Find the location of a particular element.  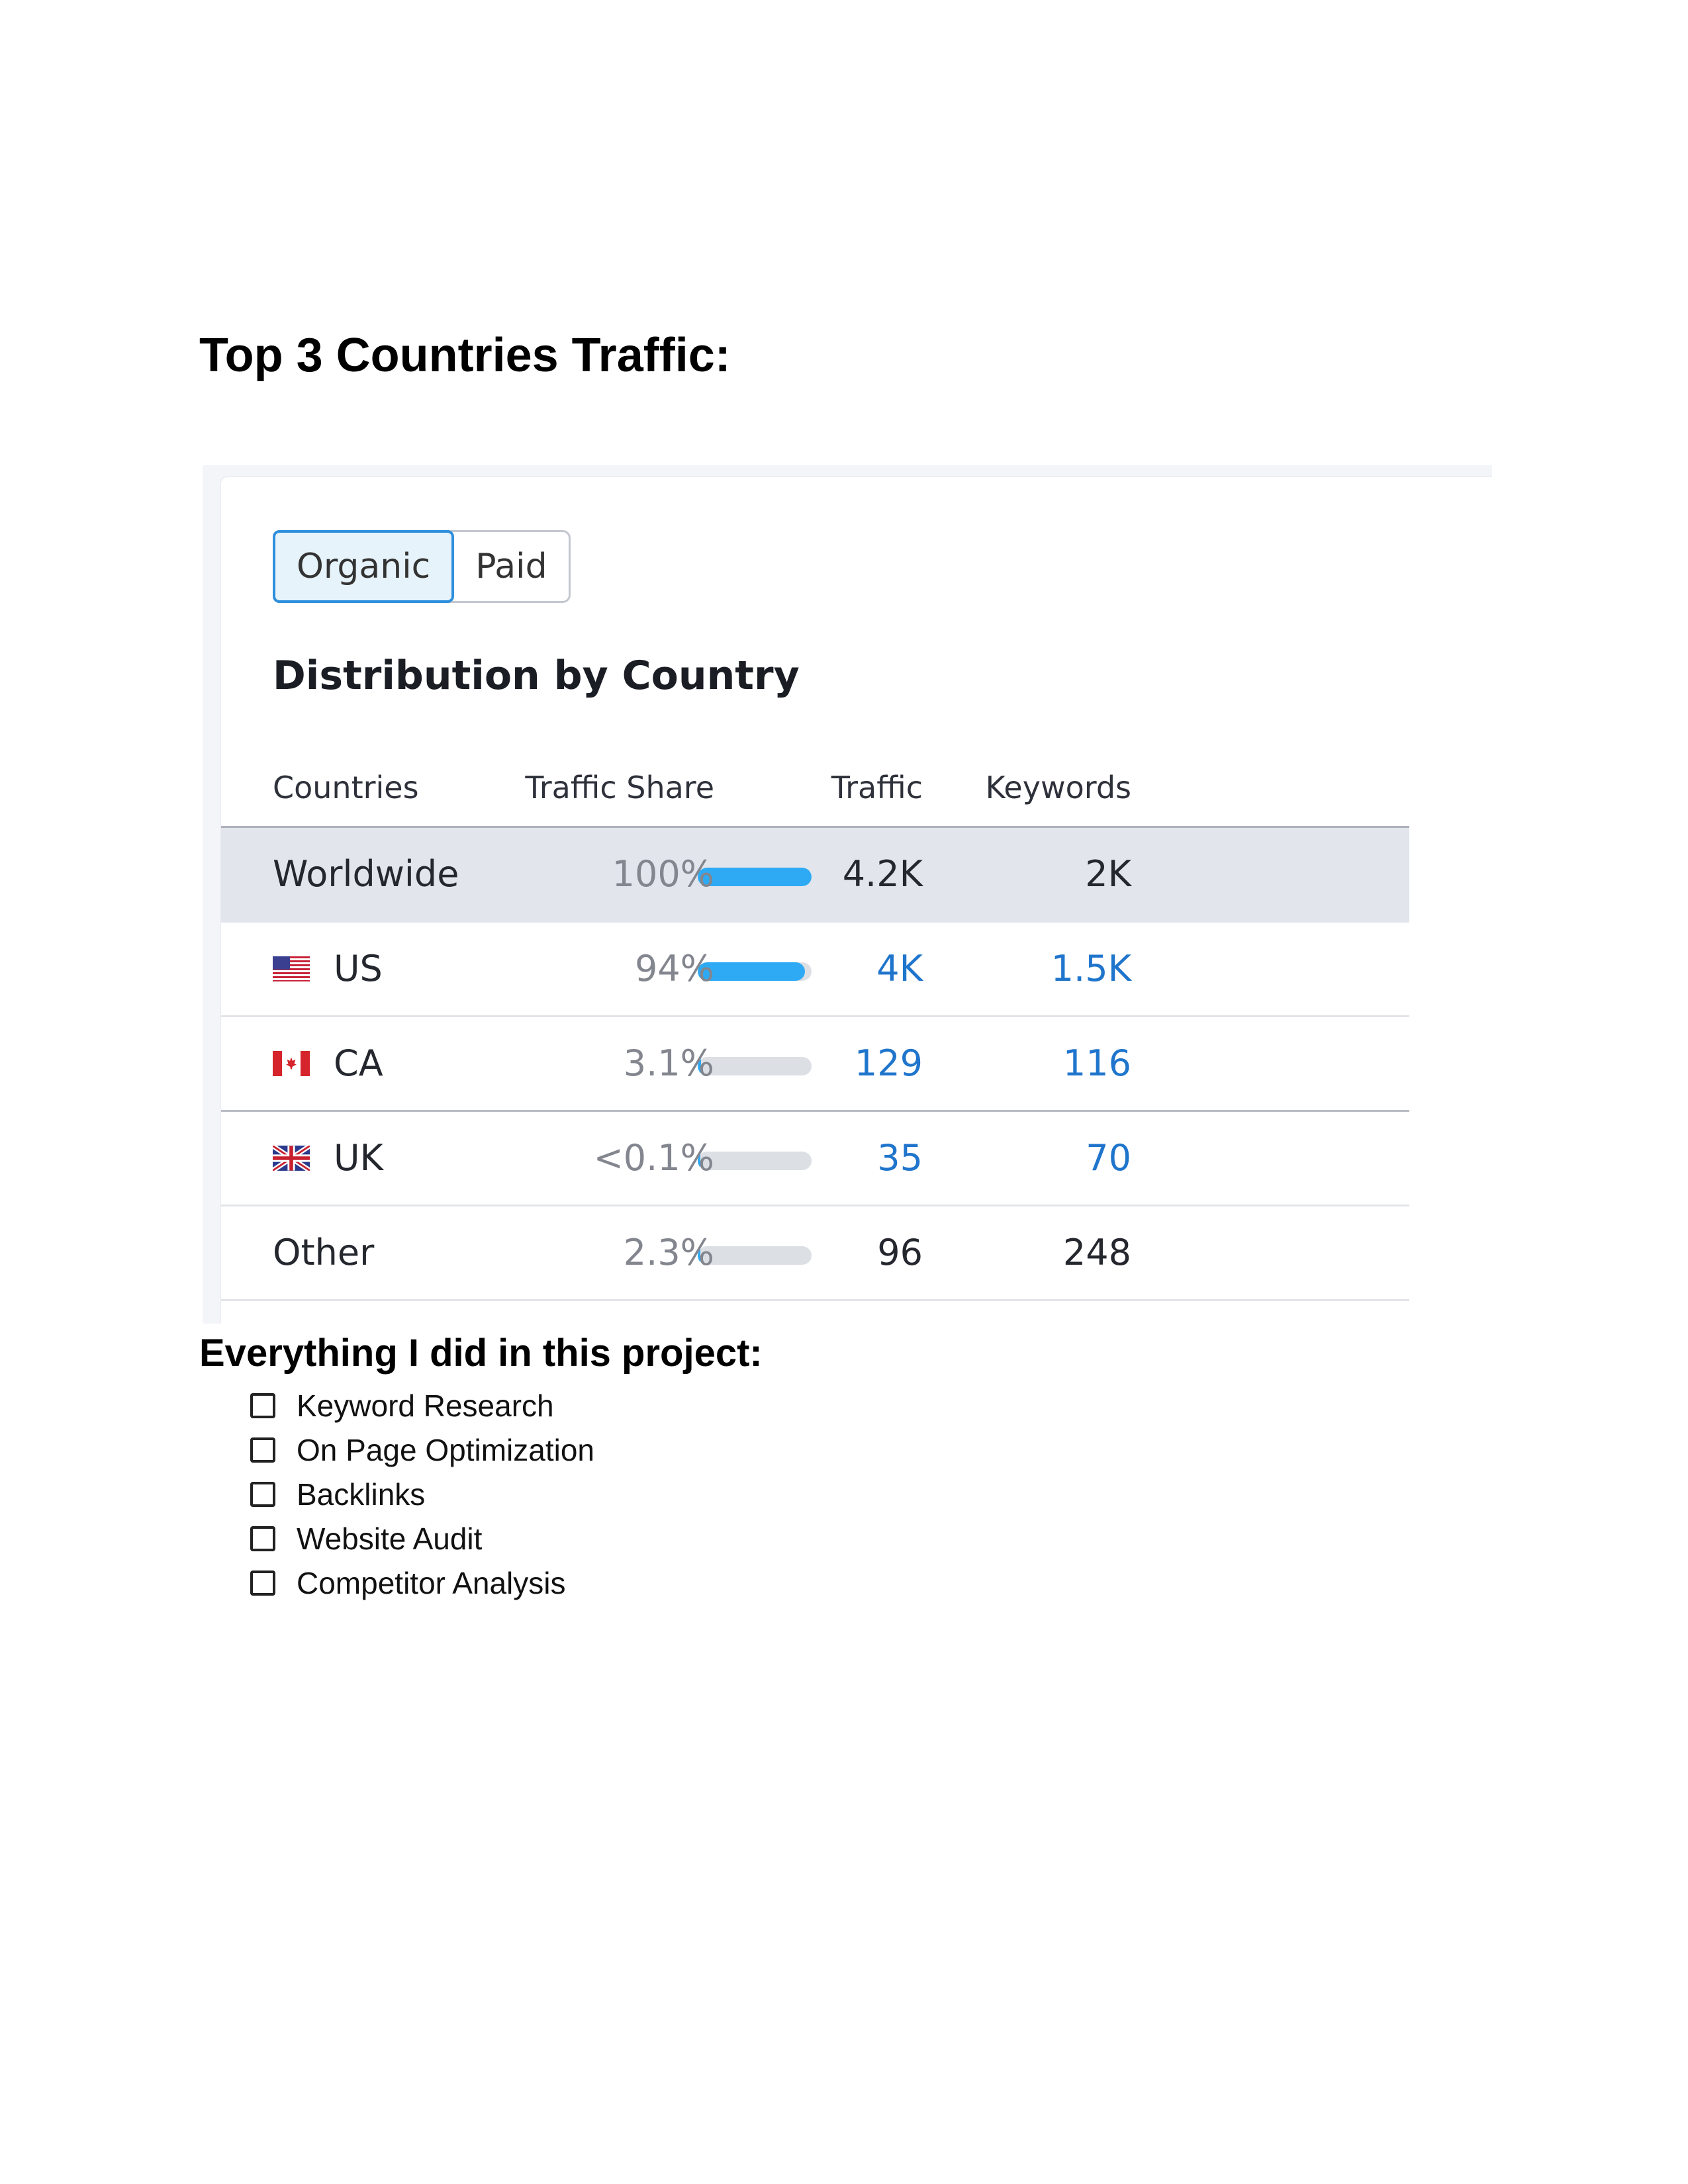

traffic-type-toggle: Organic Paid is located at coordinates (422, 566).